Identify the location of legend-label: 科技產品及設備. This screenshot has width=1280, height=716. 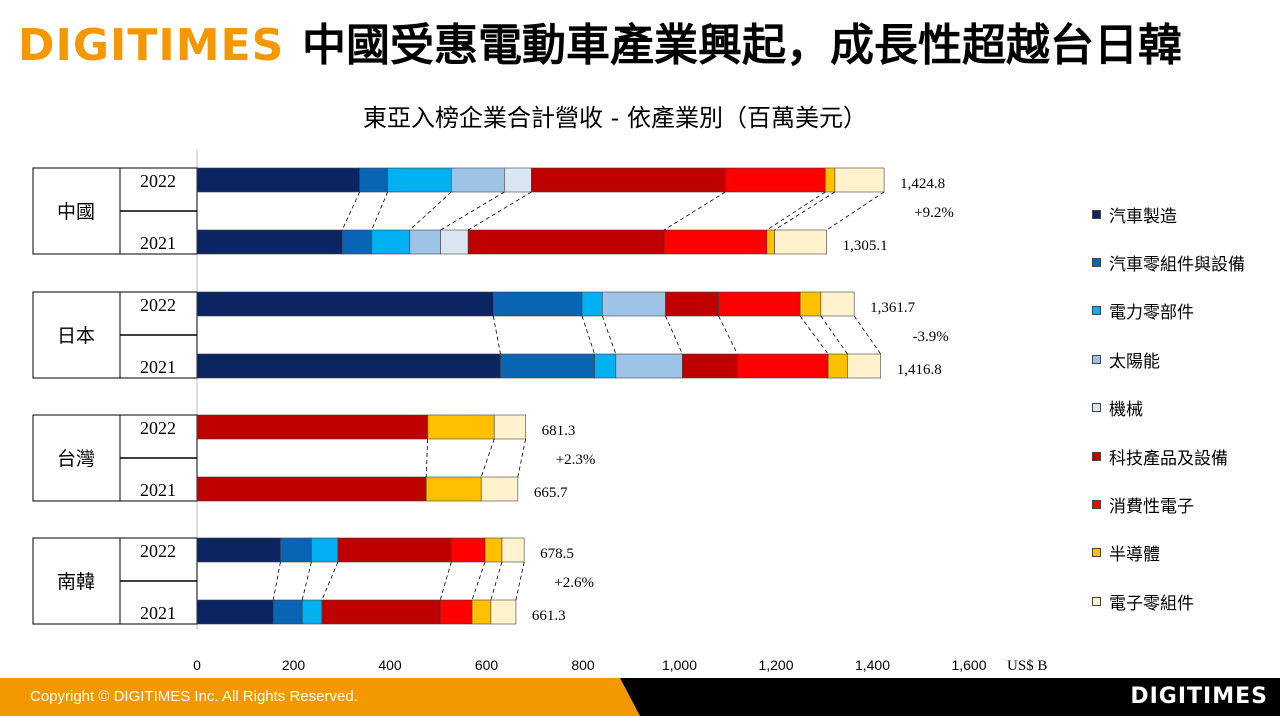
(1168, 458).